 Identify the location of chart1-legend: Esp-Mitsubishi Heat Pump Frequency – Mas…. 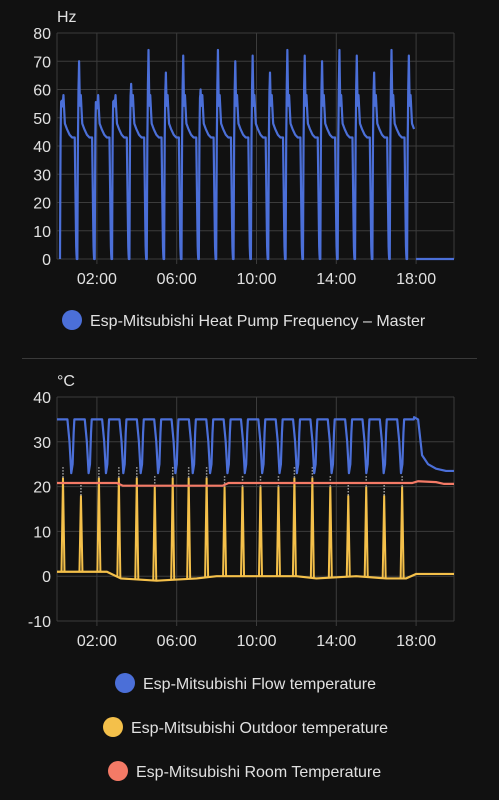
(244, 320).